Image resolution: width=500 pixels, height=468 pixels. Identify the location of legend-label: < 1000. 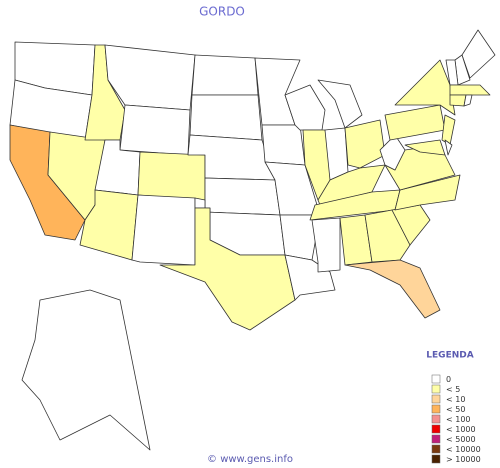
(461, 429).